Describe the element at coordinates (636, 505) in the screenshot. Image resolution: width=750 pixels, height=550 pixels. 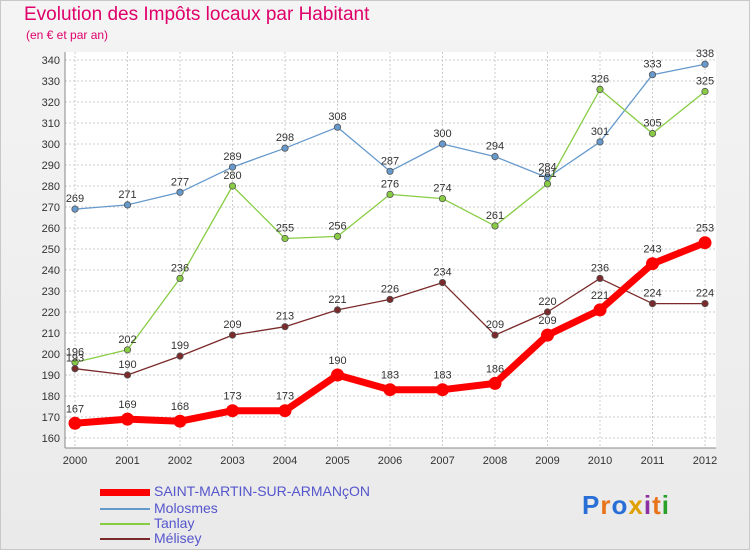
I see `logo-letter: x` at that location.